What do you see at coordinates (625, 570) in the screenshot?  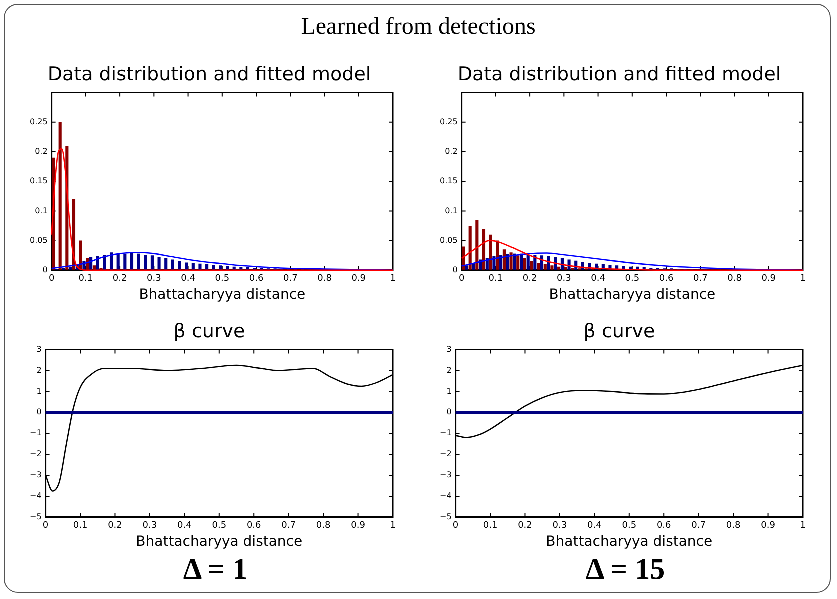 I see `text: Δ = 15` at bounding box center [625, 570].